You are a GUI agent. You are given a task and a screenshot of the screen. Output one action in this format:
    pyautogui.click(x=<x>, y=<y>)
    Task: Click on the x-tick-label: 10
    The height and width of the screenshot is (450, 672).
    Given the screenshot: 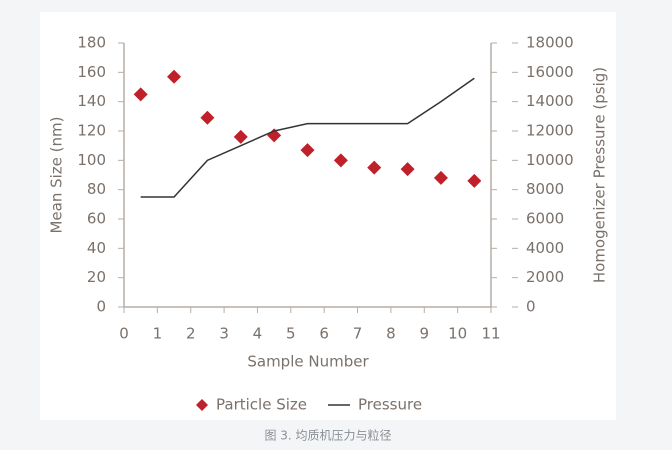 What is the action you would take?
    pyautogui.click(x=457, y=334)
    